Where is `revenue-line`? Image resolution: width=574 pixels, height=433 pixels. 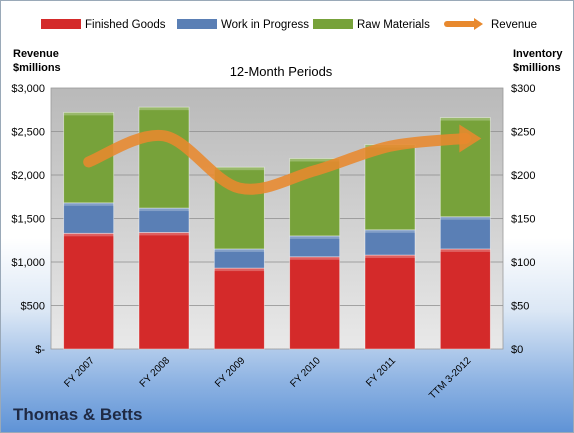
revenue-line is located at coordinates (282, 159).